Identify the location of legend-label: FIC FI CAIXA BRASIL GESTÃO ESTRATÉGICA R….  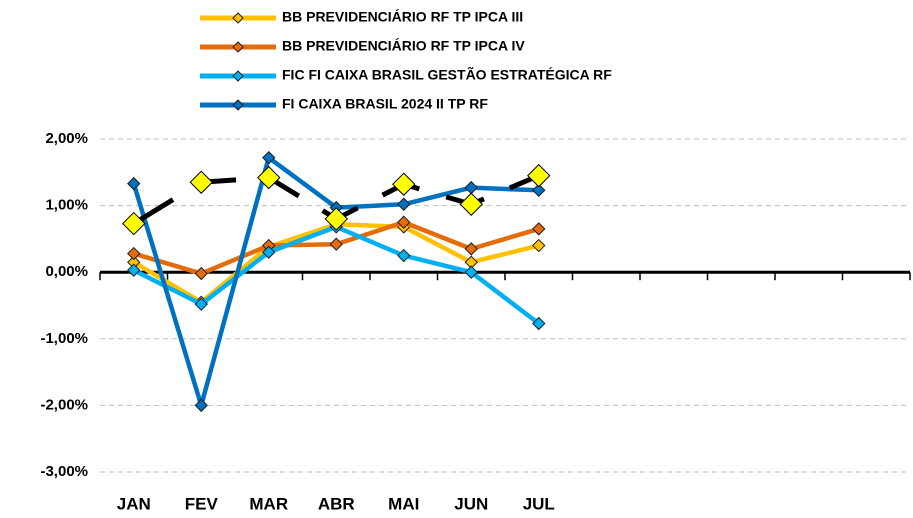
(447, 74).